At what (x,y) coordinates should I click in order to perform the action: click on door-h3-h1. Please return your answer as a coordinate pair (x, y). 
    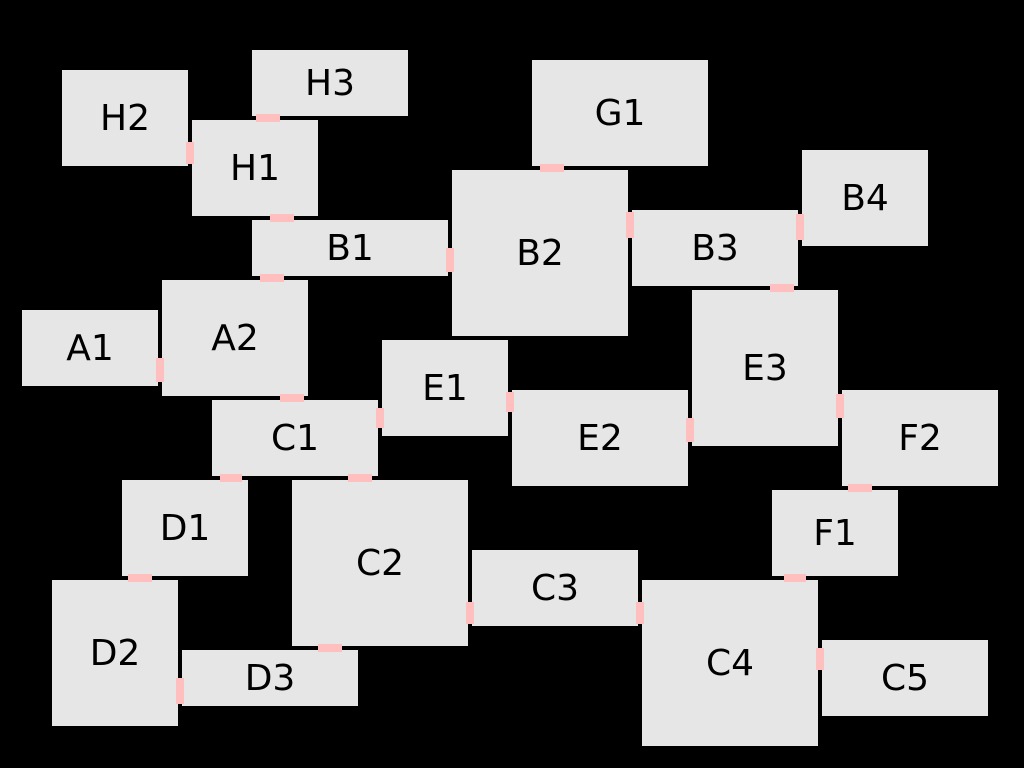
    Looking at the image, I should click on (268, 118).